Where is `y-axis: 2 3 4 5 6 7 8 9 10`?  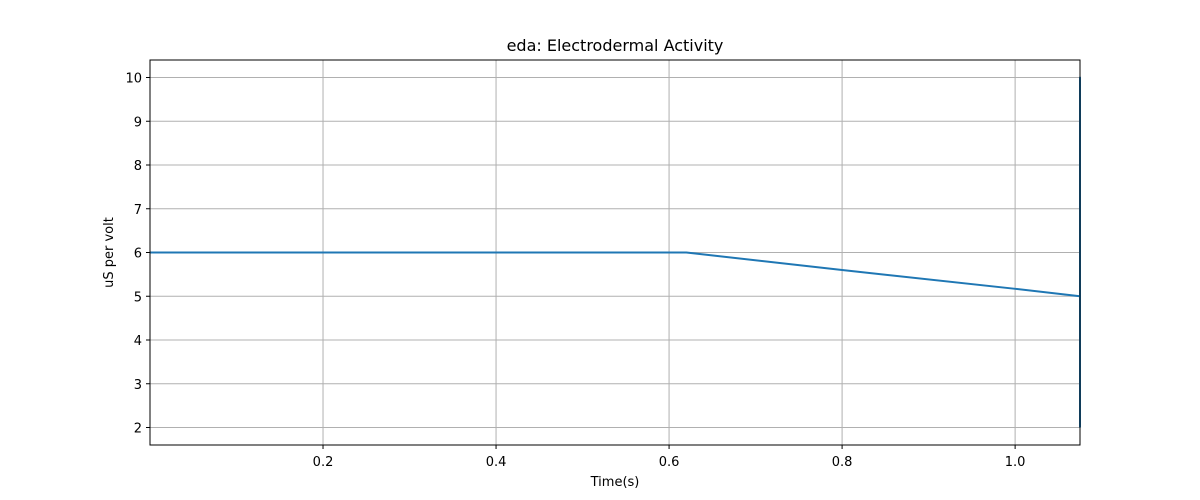
y-axis: 2 3 4 5 6 7 8 9 10 is located at coordinates (137, 254).